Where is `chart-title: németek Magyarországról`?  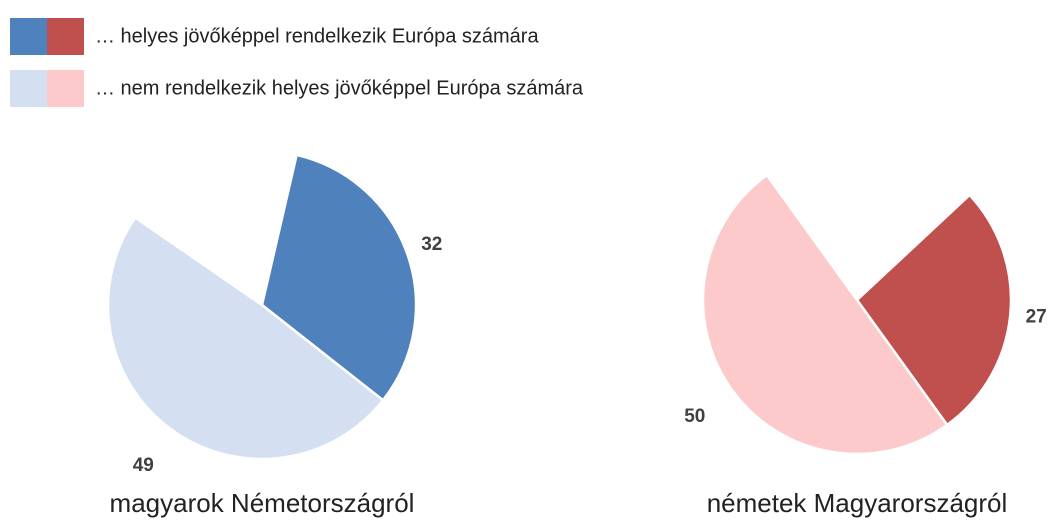 chart-title: németek Magyarországról is located at coordinates (857, 503).